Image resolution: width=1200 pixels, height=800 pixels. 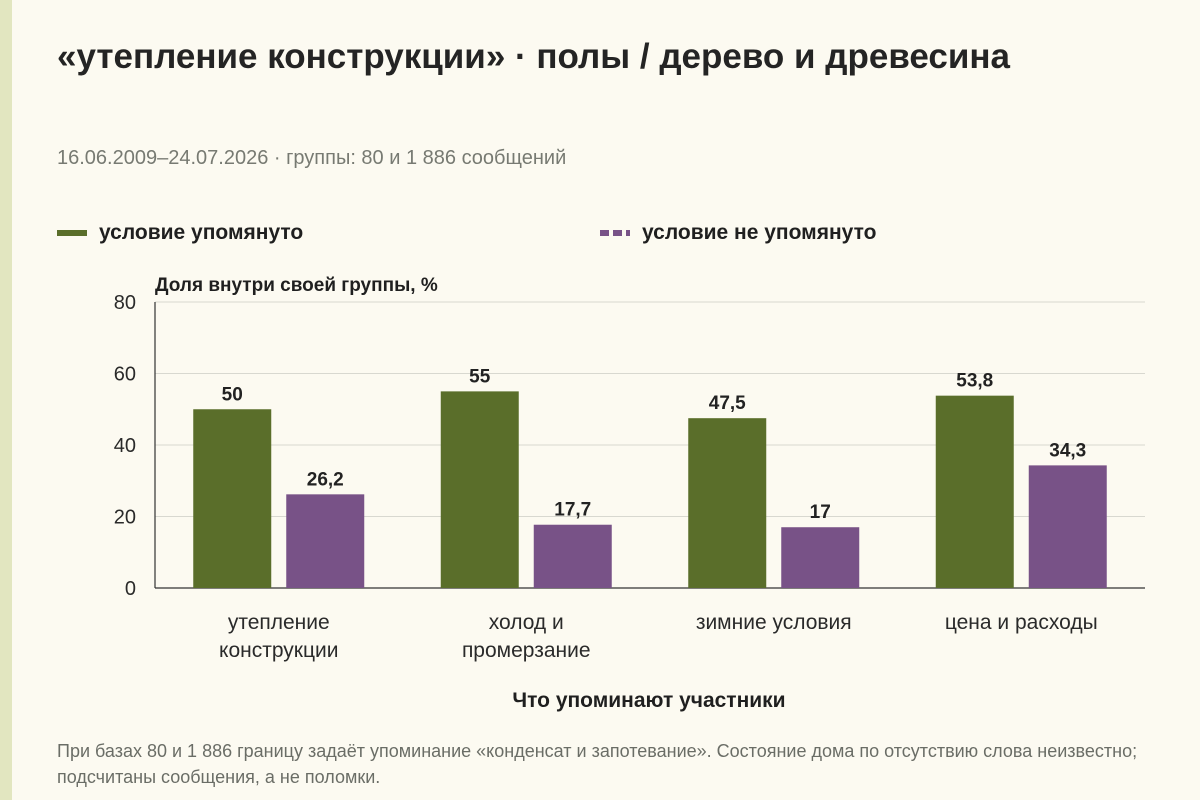 What do you see at coordinates (615, 233) in the screenshot?
I see `legend-swatch-dashed` at bounding box center [615, 233].